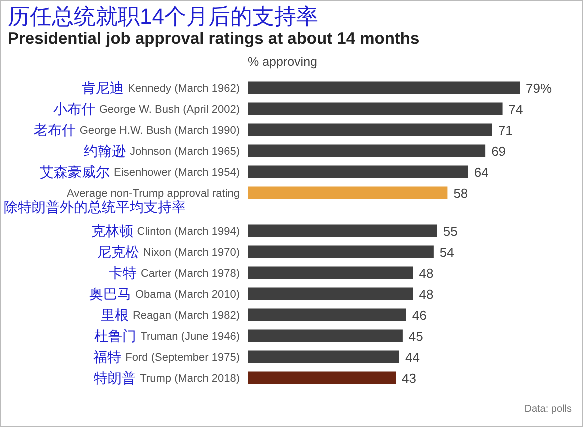 This screenshot has height=427, width=583. I want to click on y-tick-label: Johnson (March 1965), so click(185, 152).